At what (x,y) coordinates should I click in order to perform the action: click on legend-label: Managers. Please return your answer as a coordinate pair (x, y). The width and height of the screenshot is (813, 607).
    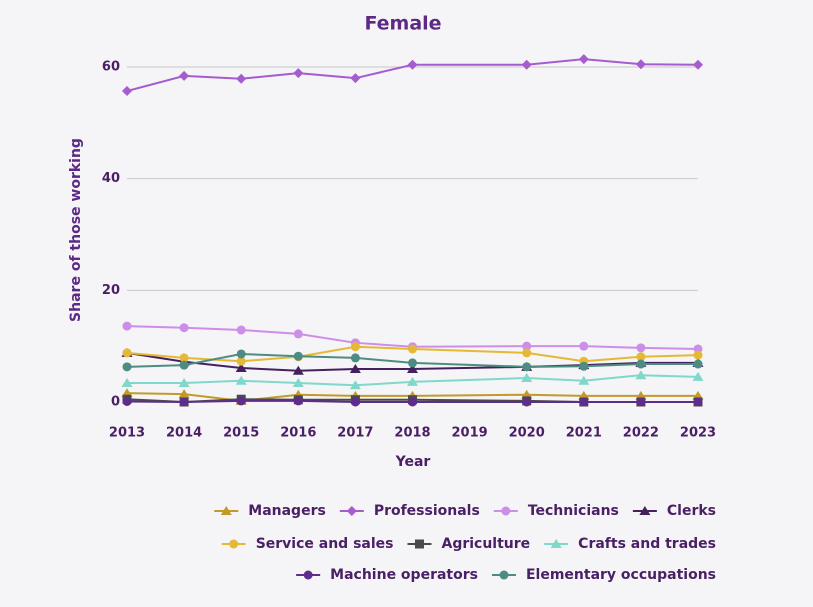
    Looking at the image, I should click on (287, 511).